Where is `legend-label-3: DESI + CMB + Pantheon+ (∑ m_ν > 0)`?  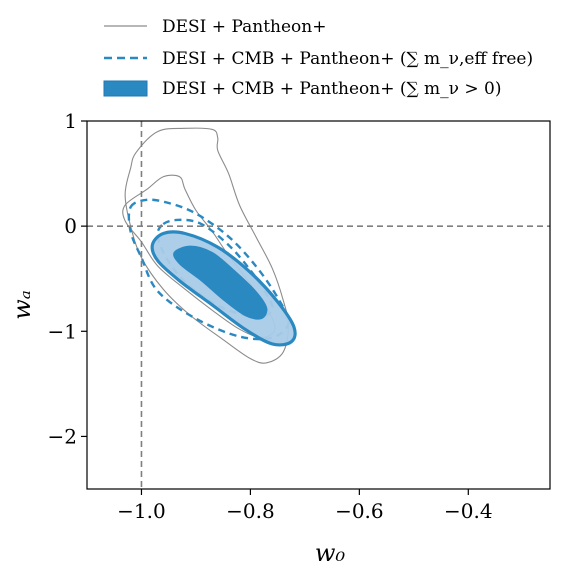 legend-label-3: DESI + CMB + Pantheon+ (∑ m_ν > 0) is located at coordinates (331, 89).